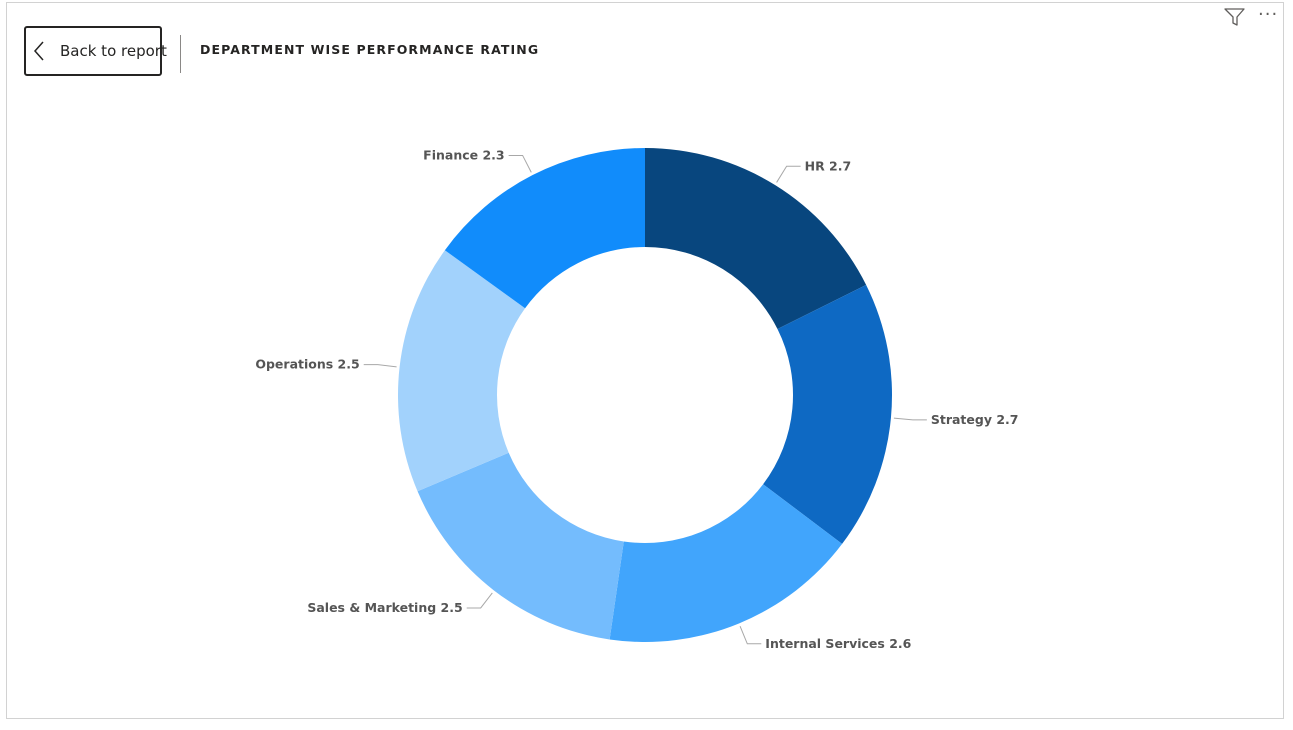 The width and height of the screenshot is (1293, 730). I want to click on slice-finance, so click(544, 228).